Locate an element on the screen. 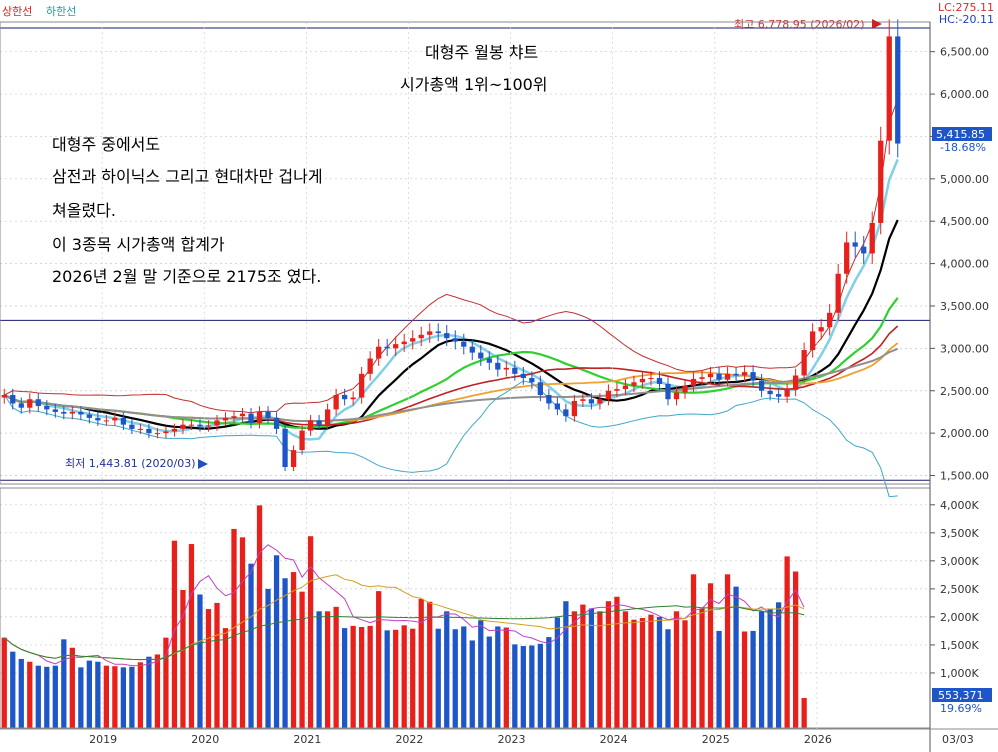 The image size is (998, 752). low-label: 최저 1,443.81 (2020/03) is located at coordinates (130, 463).